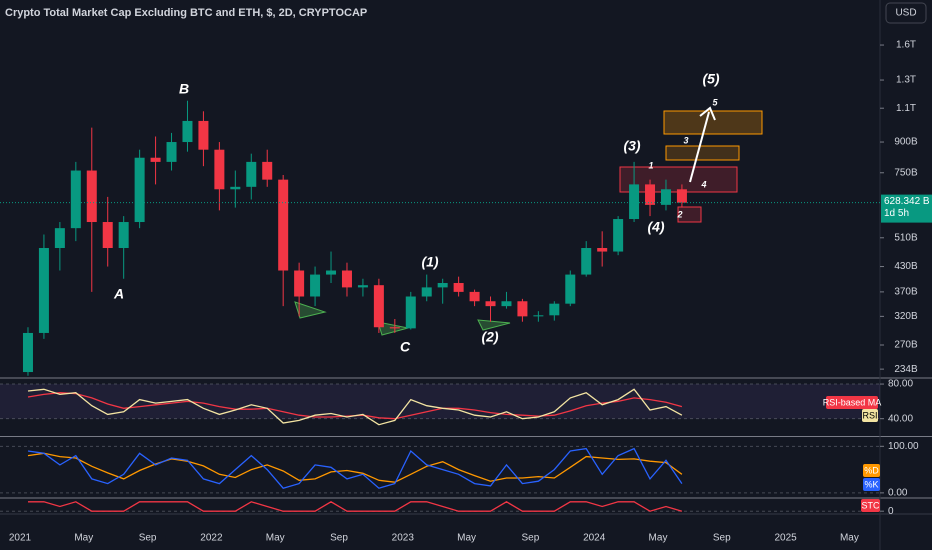 Image resolution: width=932 pixels, height=550 pixels. I want to click on currency-button, so click(906, 13).